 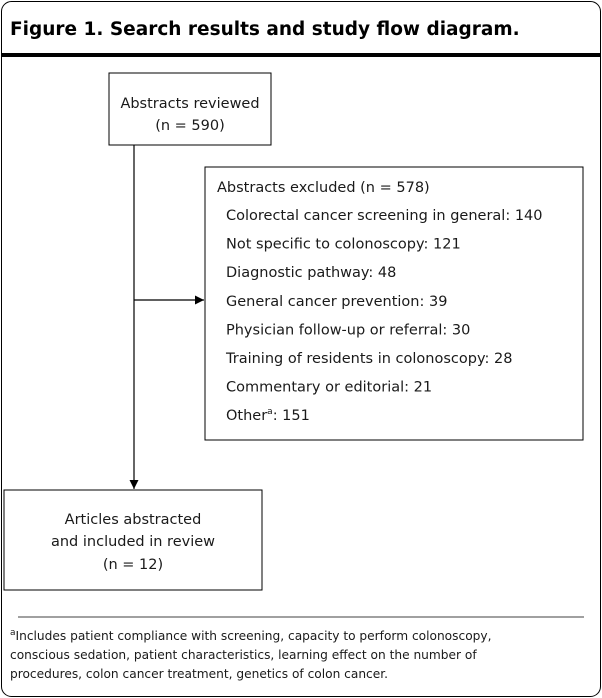 I want to click on item-note: a, so click(x=270, y=412).